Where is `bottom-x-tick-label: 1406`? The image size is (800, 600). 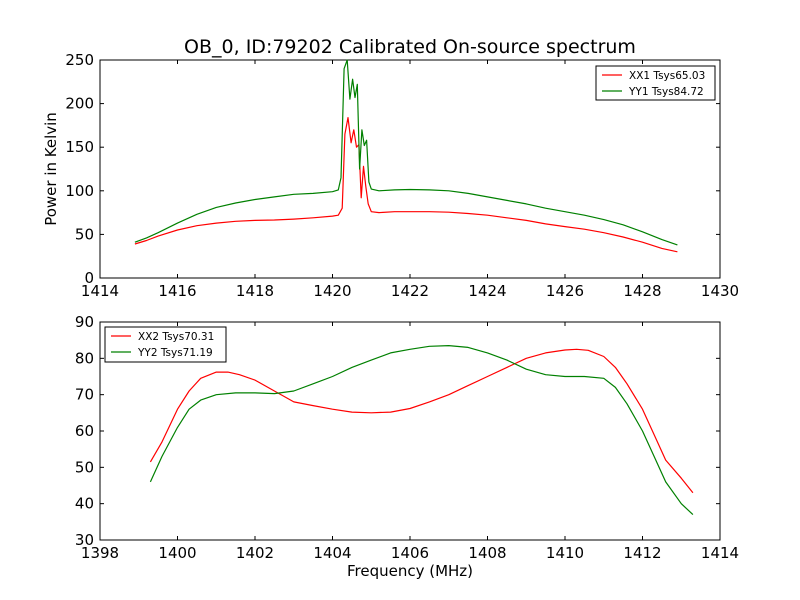
bottom-x-tick-label: 1406 is located at coordinates (410, 553).